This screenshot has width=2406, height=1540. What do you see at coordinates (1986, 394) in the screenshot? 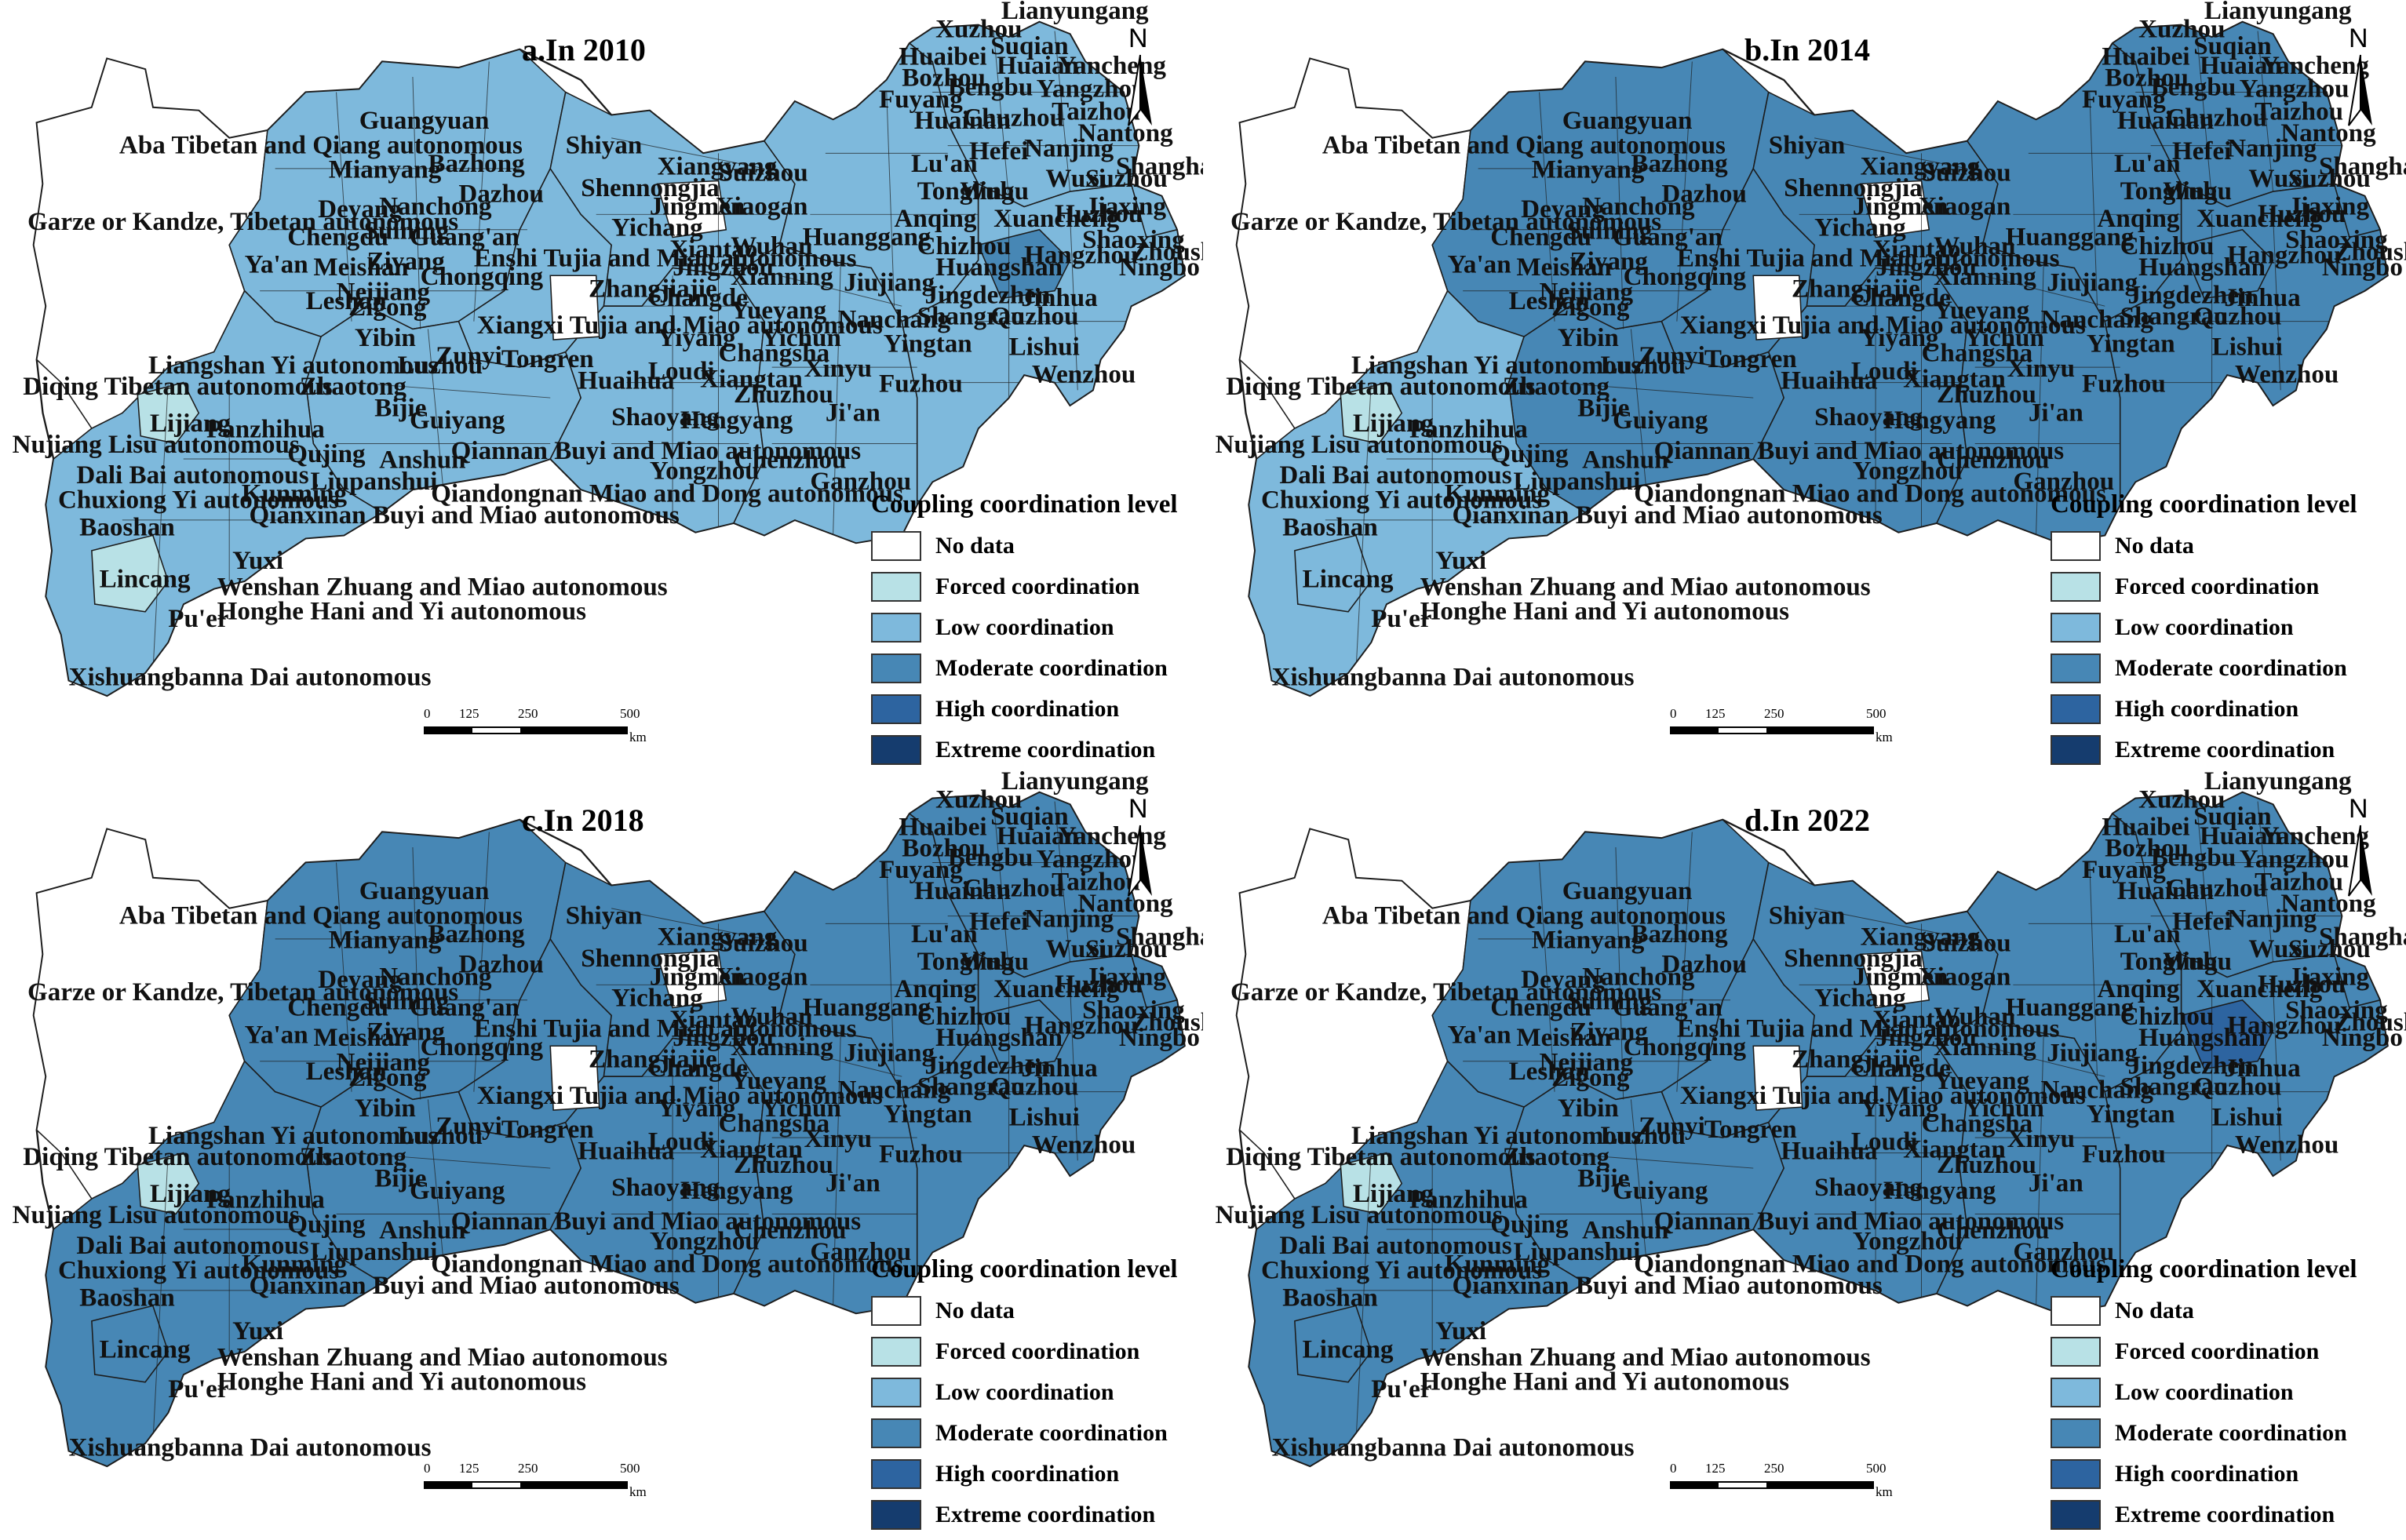
I see `place-label: Zhuzhou` at bounding box center [1986, 394].